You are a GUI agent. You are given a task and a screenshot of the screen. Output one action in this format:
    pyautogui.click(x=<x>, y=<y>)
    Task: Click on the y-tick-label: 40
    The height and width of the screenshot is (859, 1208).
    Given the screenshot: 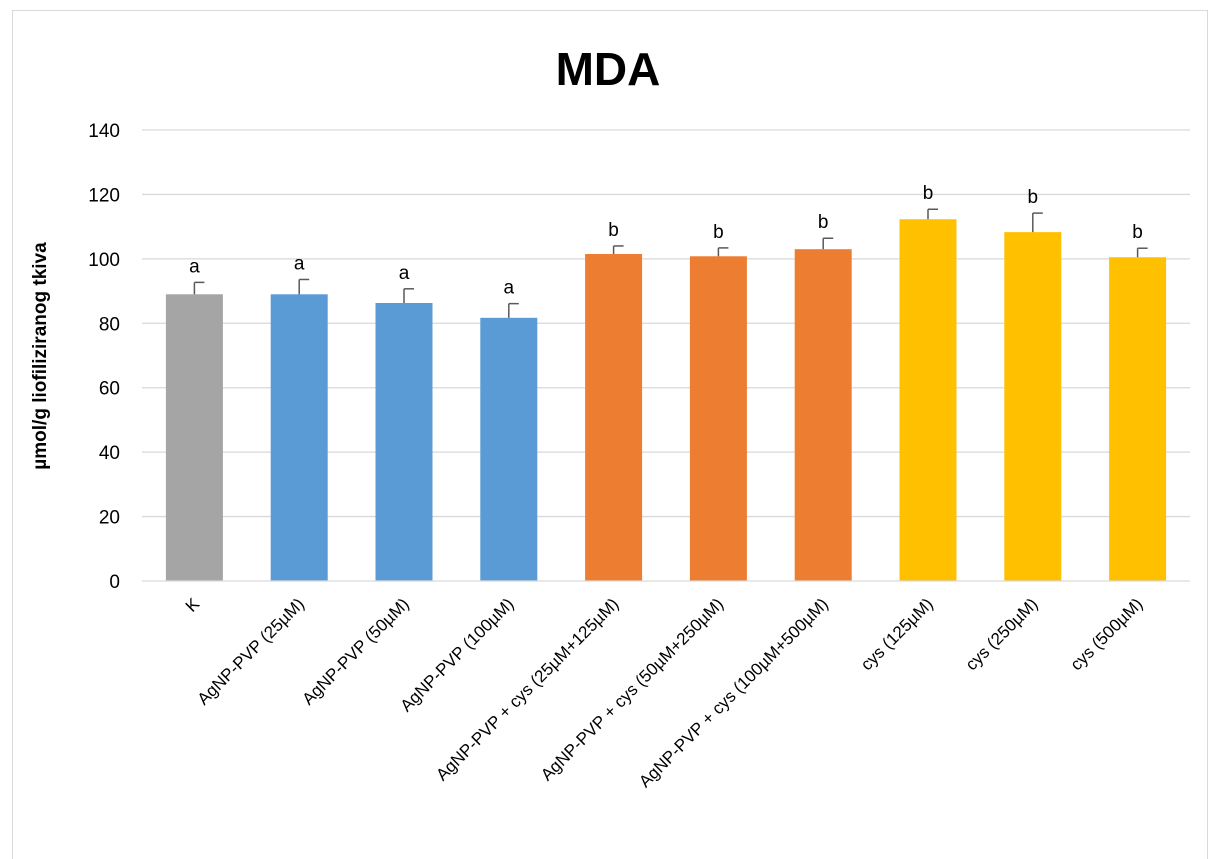 What is the action you would take?
    pyautogui.click(x=109, y=453)
    